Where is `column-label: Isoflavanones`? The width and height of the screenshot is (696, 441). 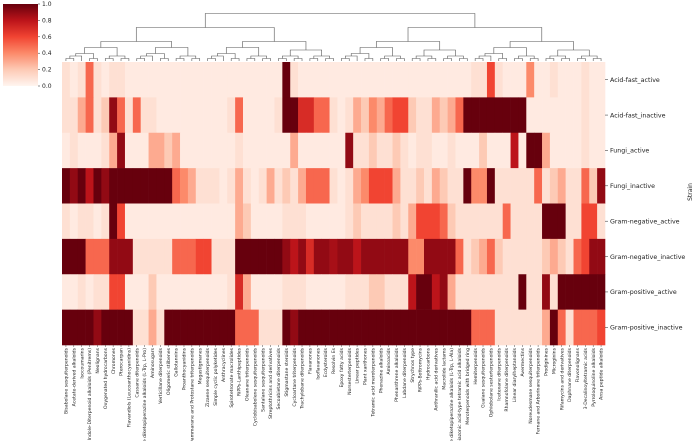 column-label: Isoflavanones is located at coordinates (318, 363).